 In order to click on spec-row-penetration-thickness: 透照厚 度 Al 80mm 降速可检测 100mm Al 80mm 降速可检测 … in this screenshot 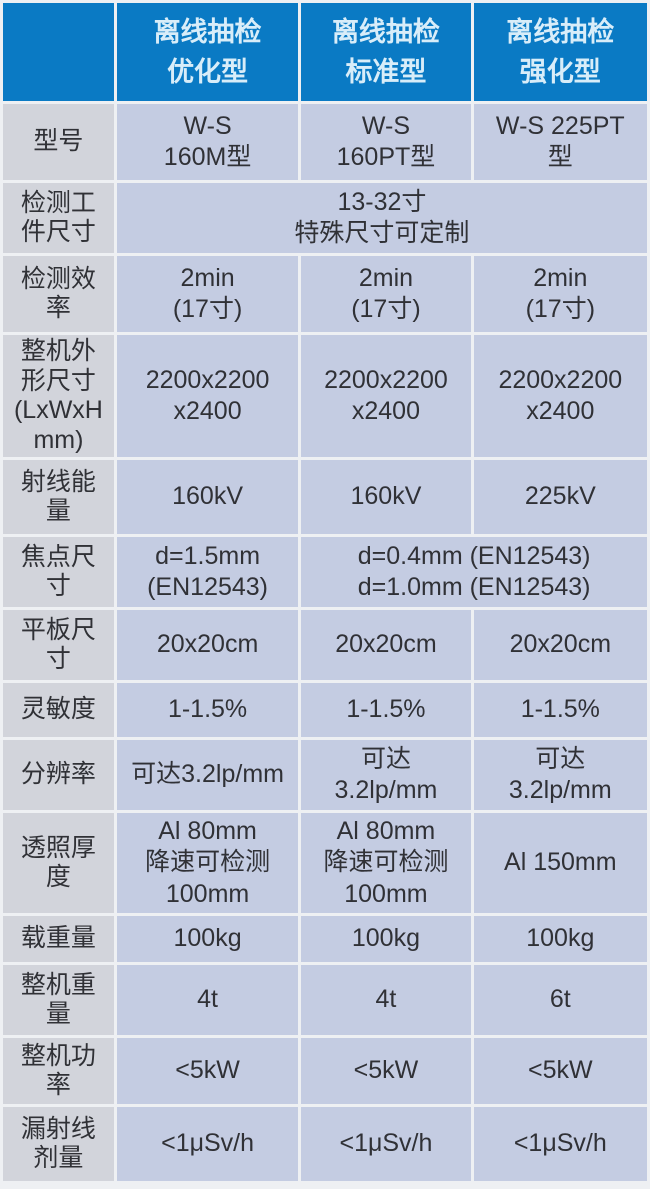, I will do `click(325, 863)`.